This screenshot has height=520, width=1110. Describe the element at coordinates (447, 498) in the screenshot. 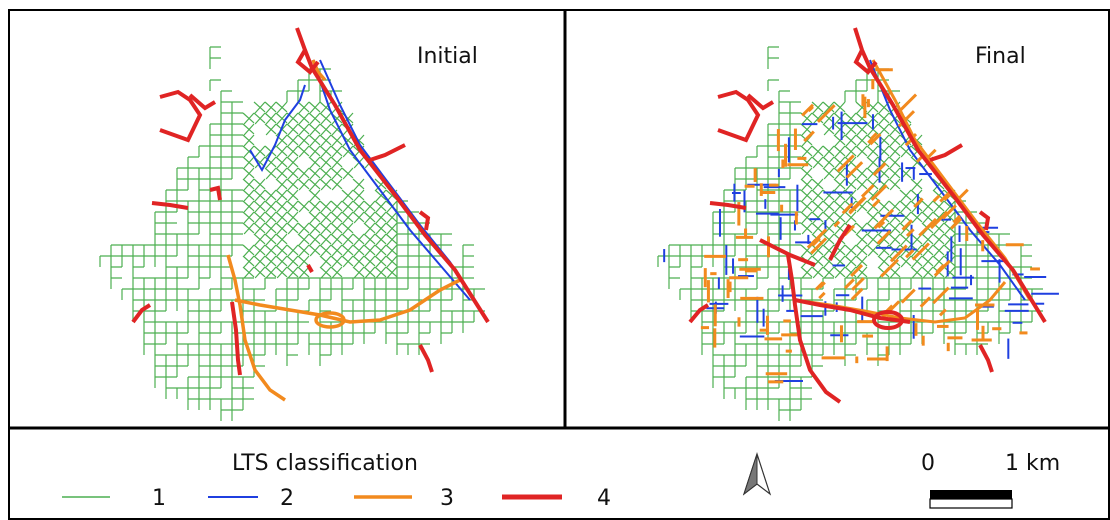

I see `legend-label-lts3: 3` at that location.